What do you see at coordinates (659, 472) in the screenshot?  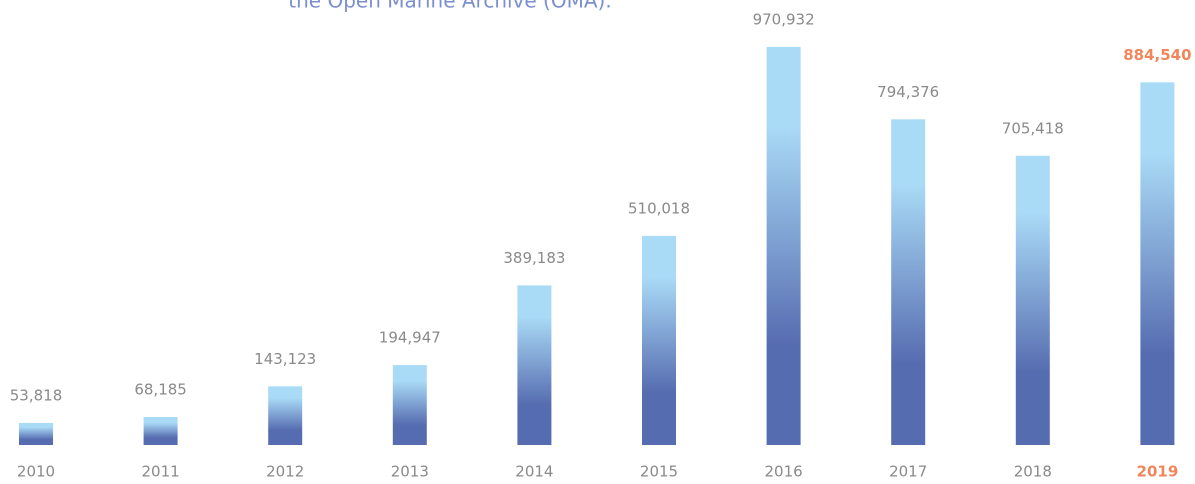 I see `x-tick-label: 2015` at bounding box center [659, 472].